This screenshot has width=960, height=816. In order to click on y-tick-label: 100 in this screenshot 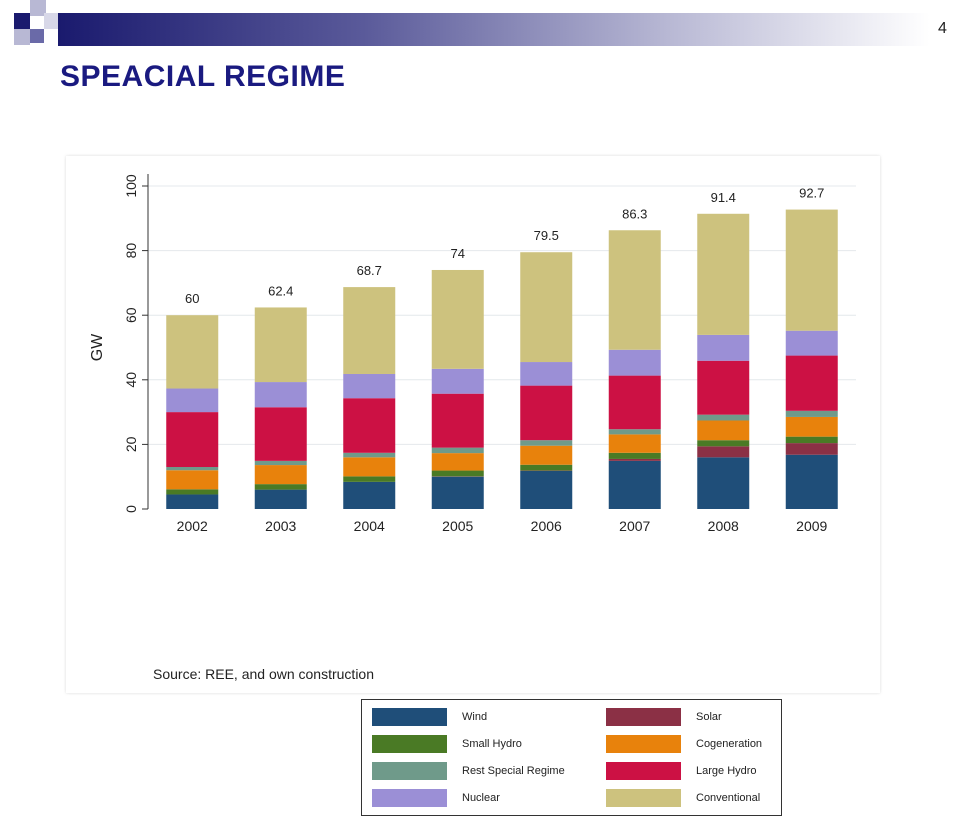, I will do `click(131, 186)`.